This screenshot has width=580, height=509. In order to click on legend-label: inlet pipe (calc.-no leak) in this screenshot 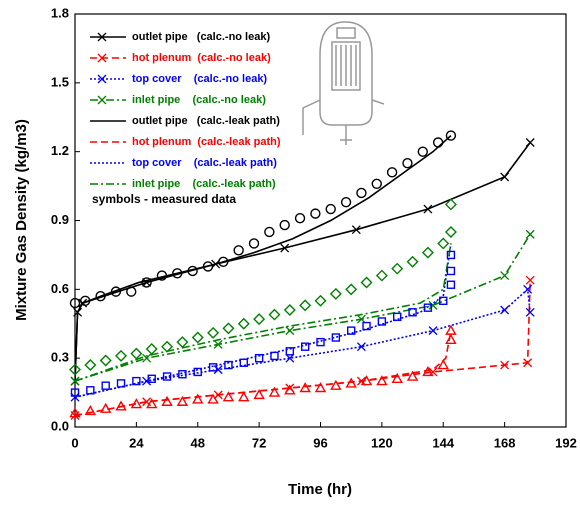, I will do `click(199, 100)`.